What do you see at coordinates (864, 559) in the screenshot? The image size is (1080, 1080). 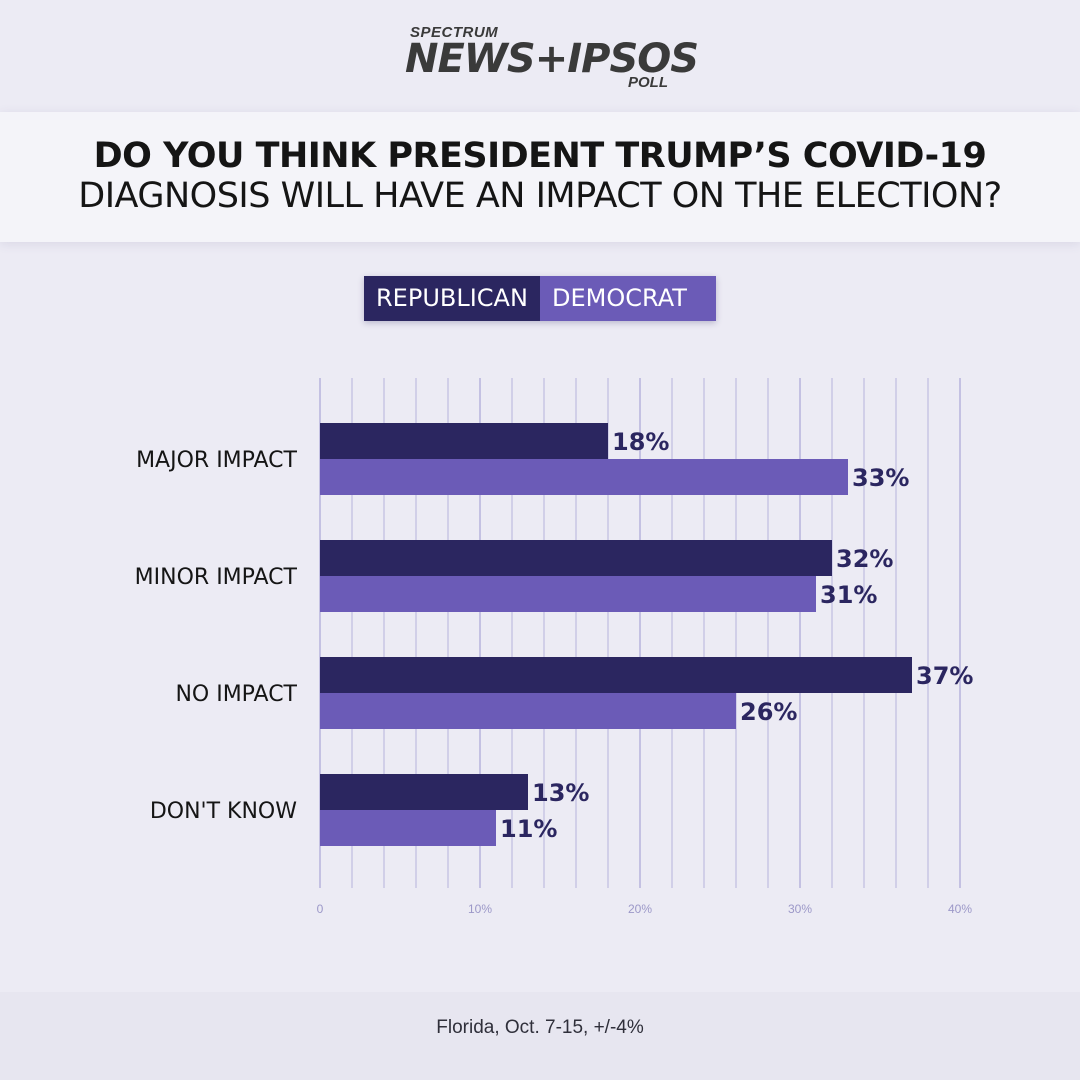 I see `data-label: 32%` at bounding box center [864, 559].